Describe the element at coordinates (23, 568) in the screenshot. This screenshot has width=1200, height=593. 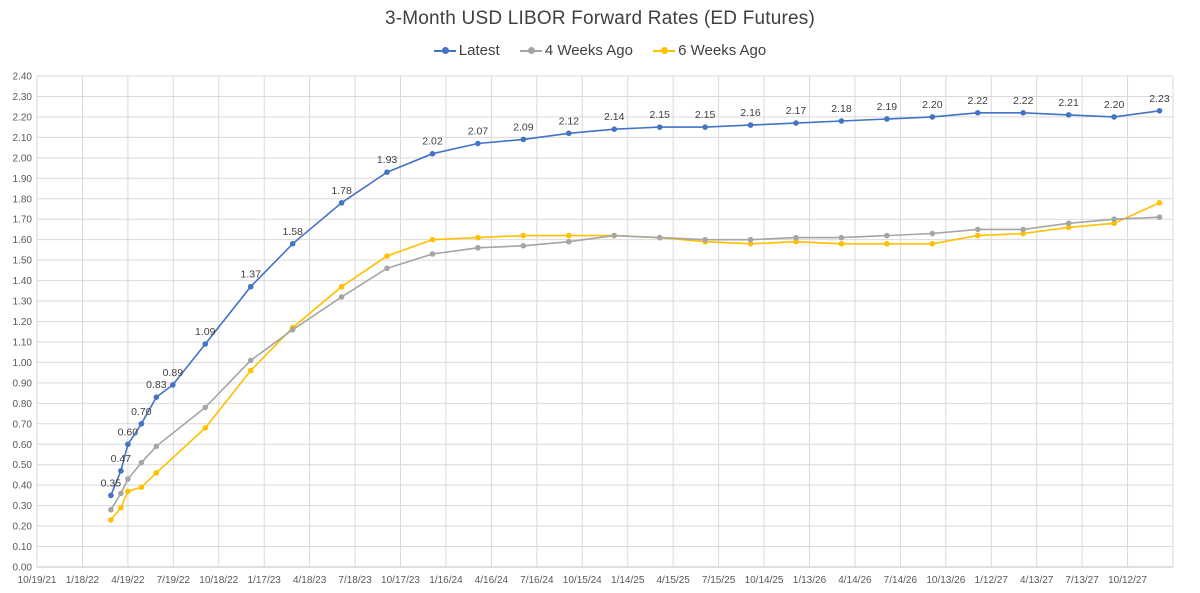
I see `y-tick-label: 0.00` at that location.